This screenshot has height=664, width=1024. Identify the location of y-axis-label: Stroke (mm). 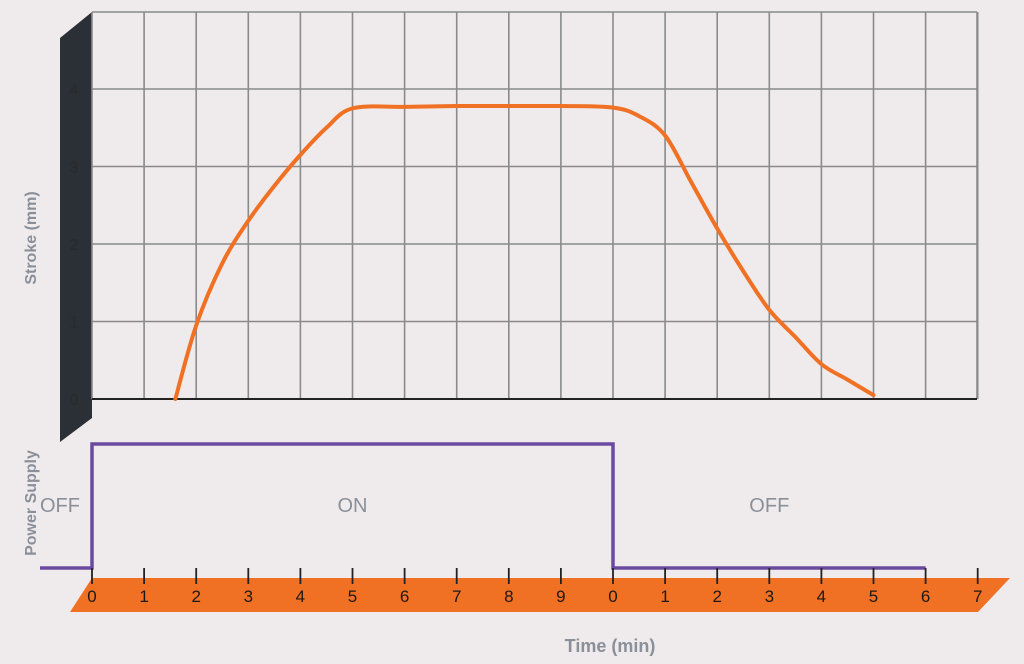
(31, 237).